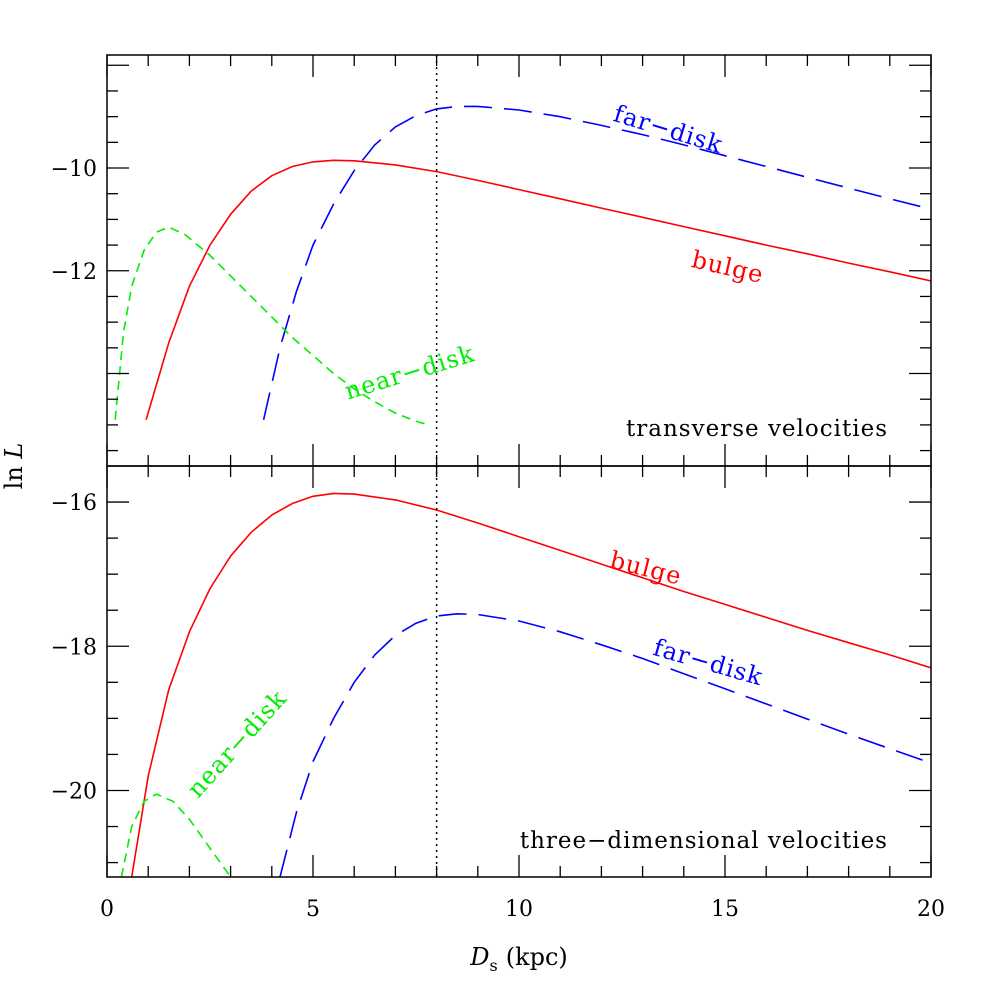  I want to click on bottom-panel-label: three−dimensional velocities, so click(704, 841).